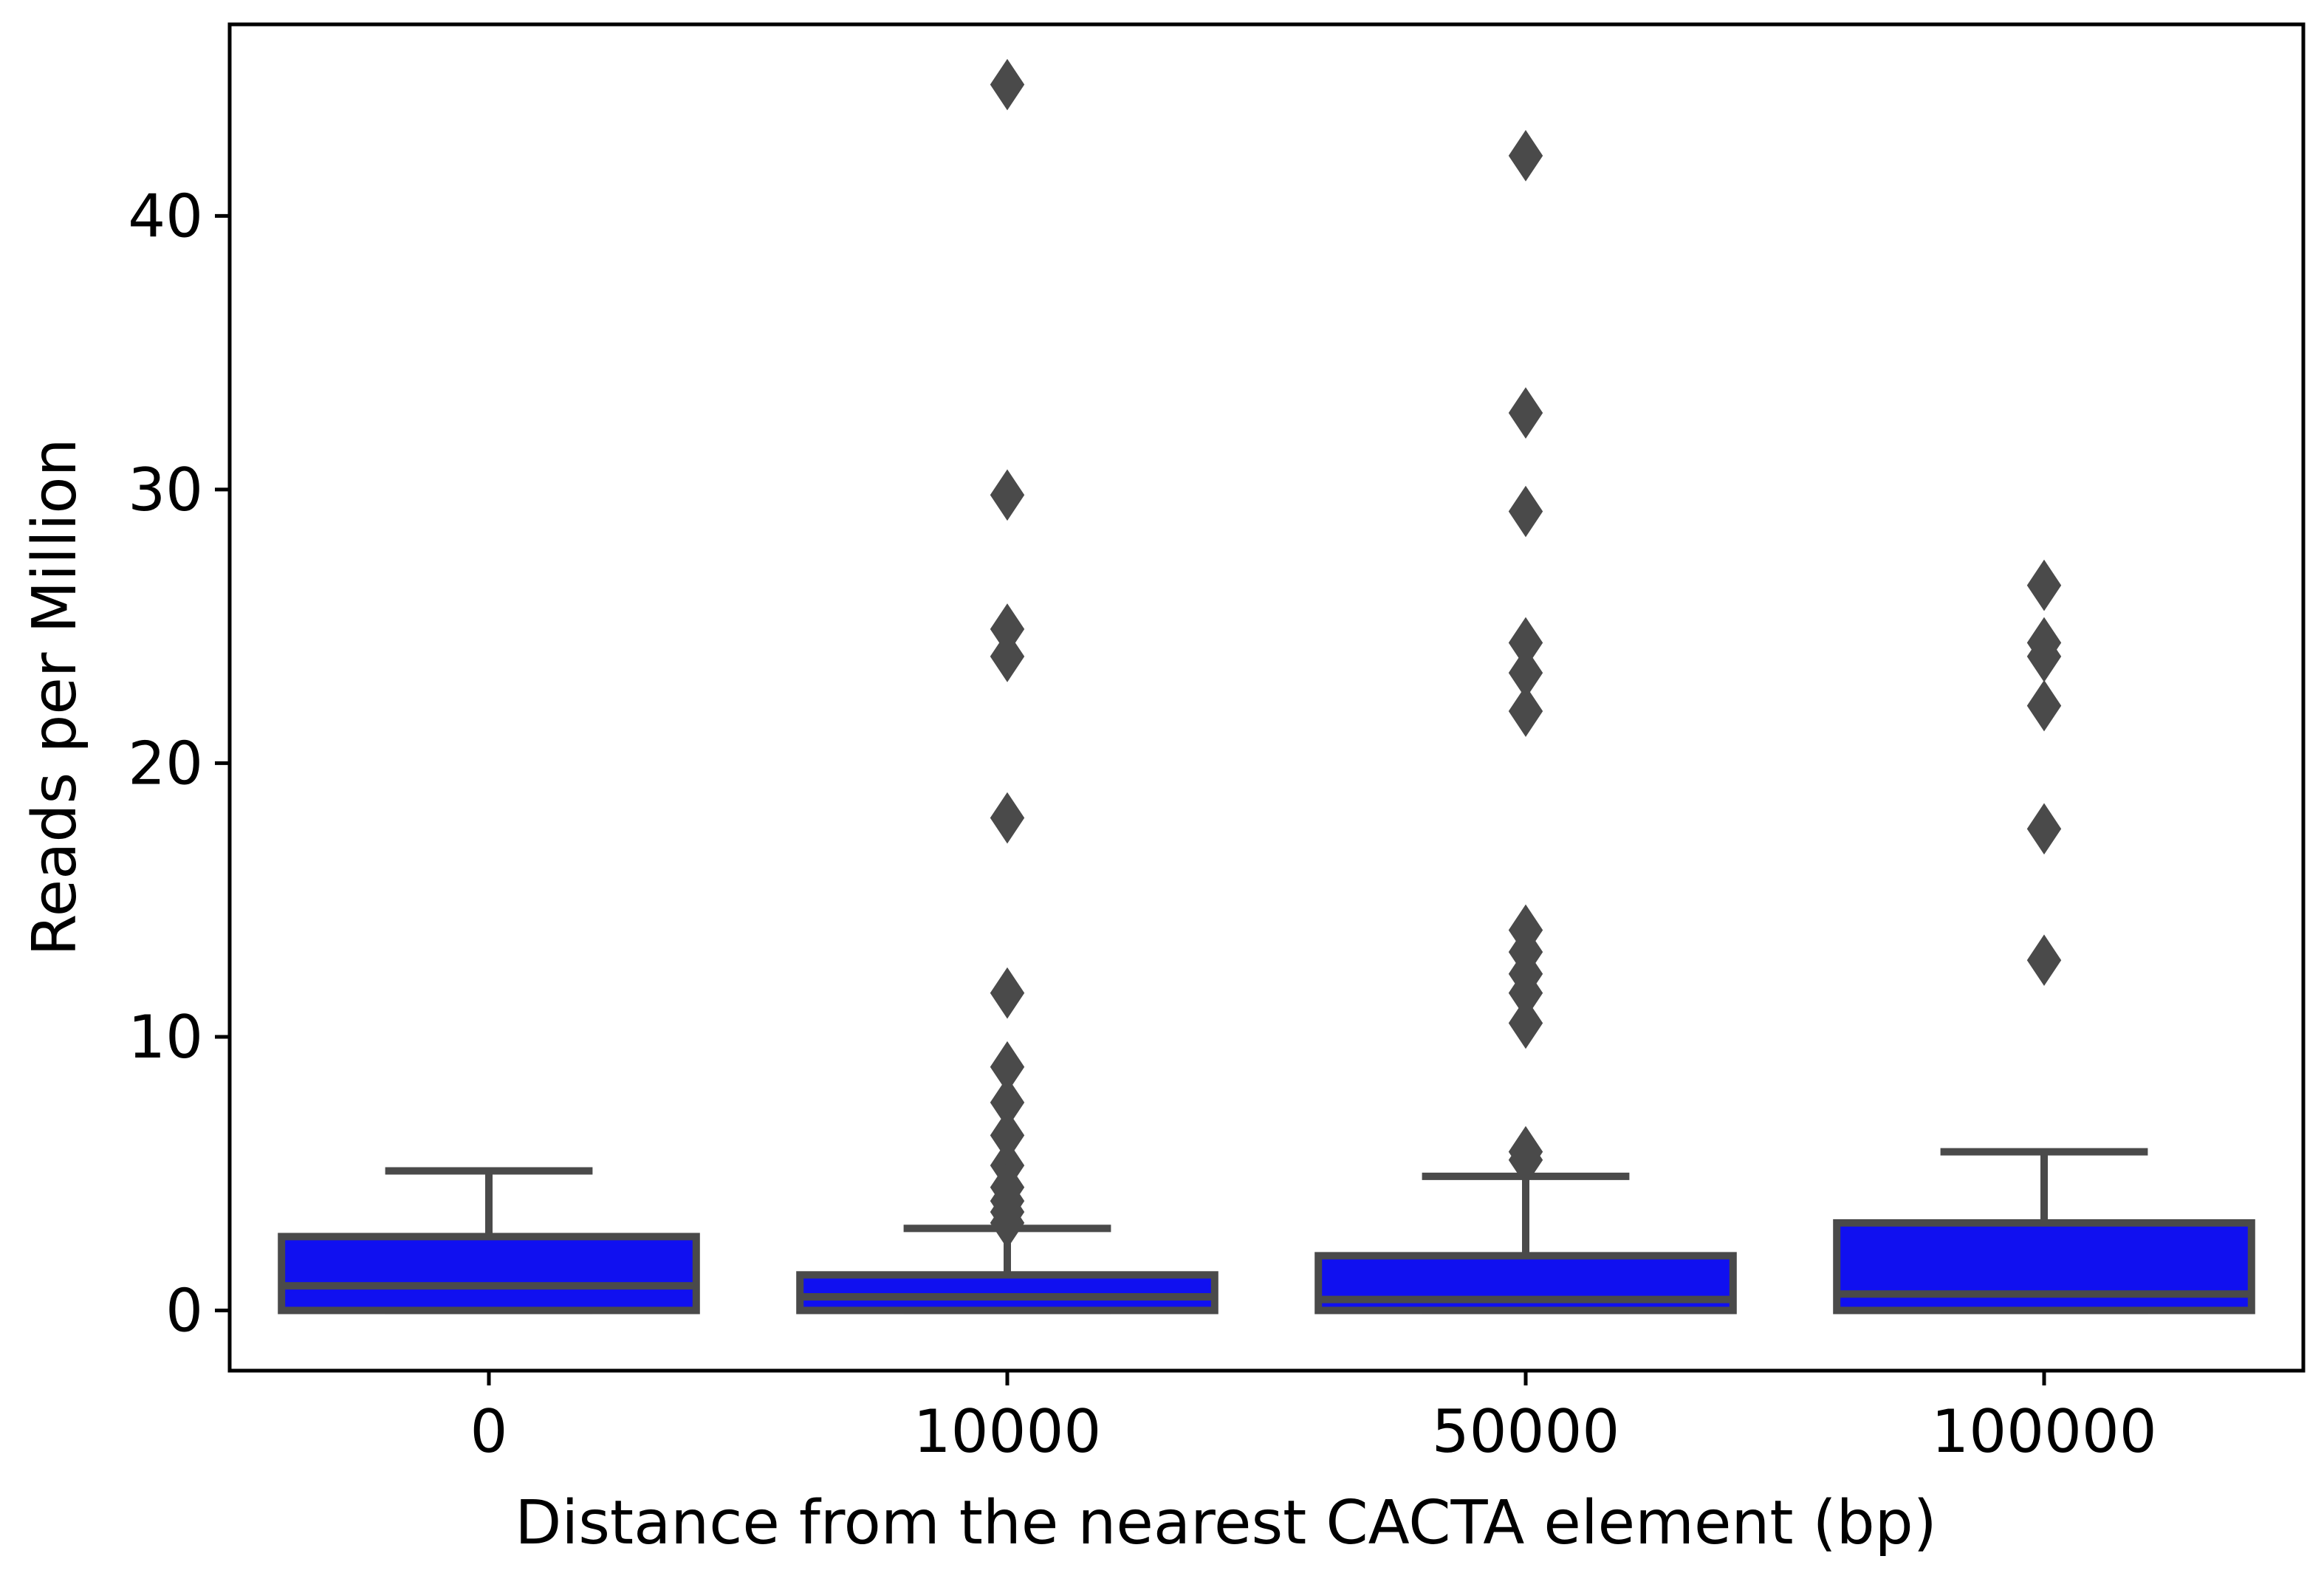  What do you see at coordinates (165, 1037) in the screenshot?
I see `y-tick-label: 10` at bounding box center [165, 1037].